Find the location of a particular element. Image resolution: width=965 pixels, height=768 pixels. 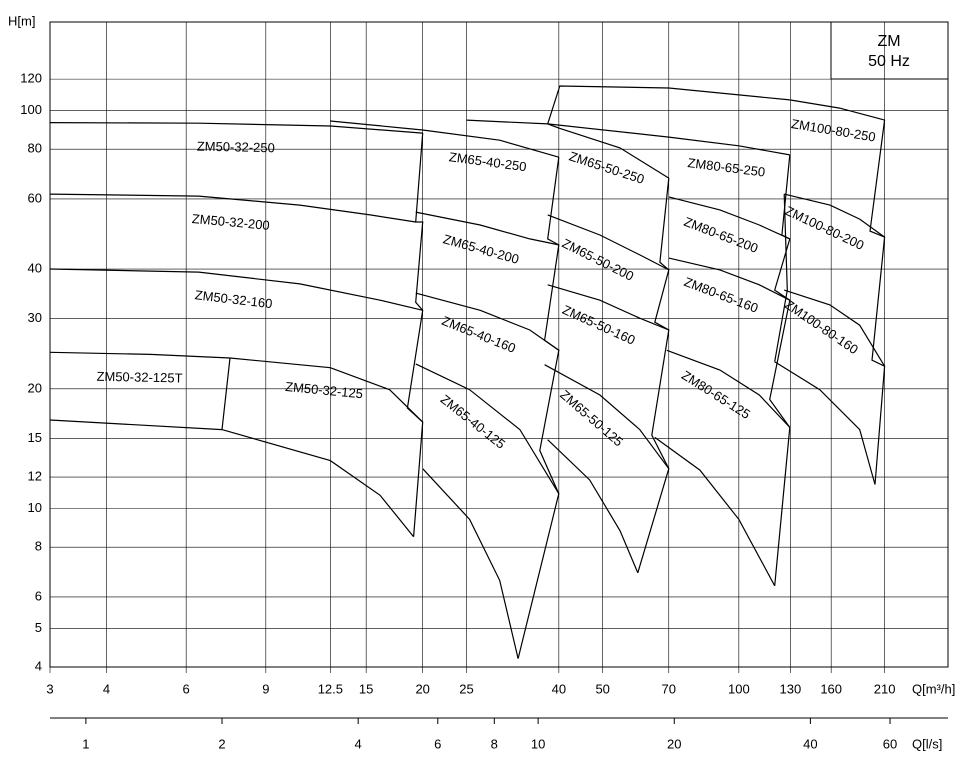

curve-label: ZM80-65-125 is located at coordinates (716, 395).